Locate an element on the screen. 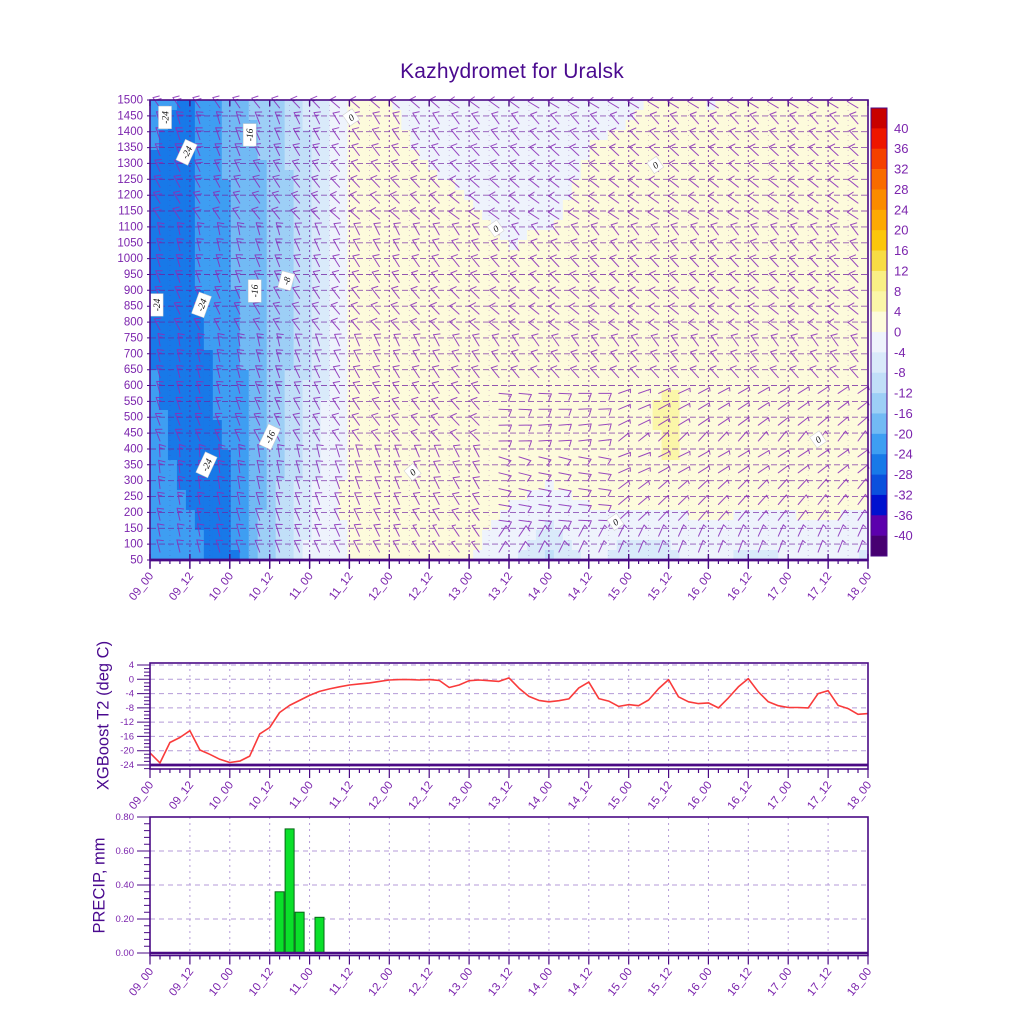  svg-text: 850 is located at coordinates (133, 307).